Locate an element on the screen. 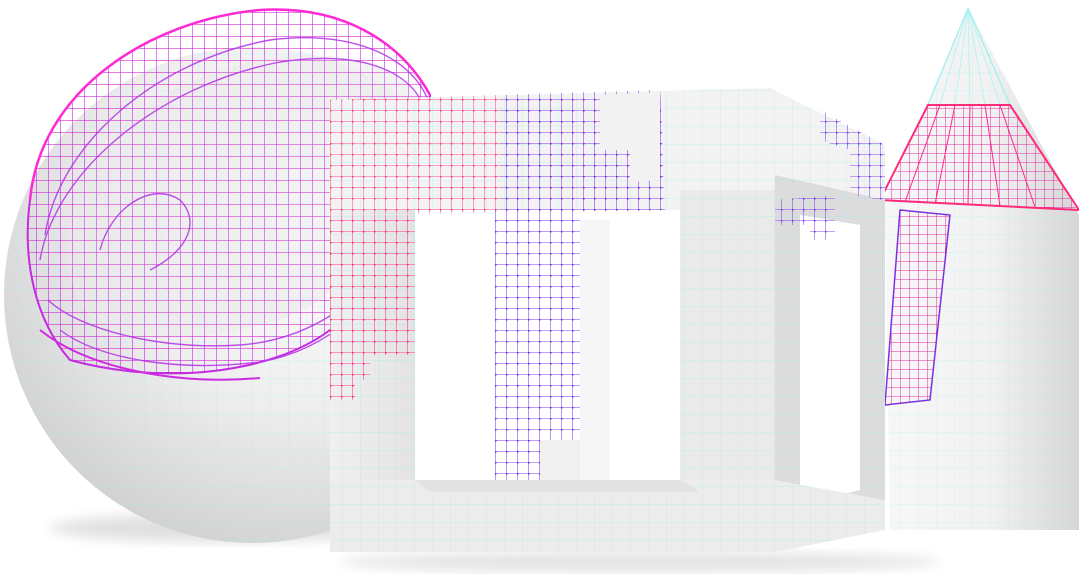  cube-shadow is located at coordinates (640, 562).